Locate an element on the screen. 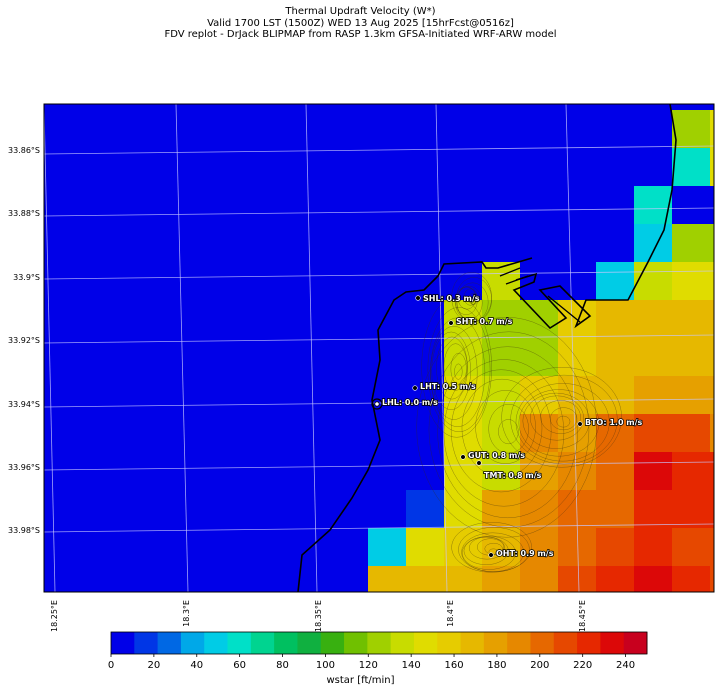  colorbar: 0 20 40 60 80 100 120 140 160 180 200 220 240 is located at coordinates (378, 651).